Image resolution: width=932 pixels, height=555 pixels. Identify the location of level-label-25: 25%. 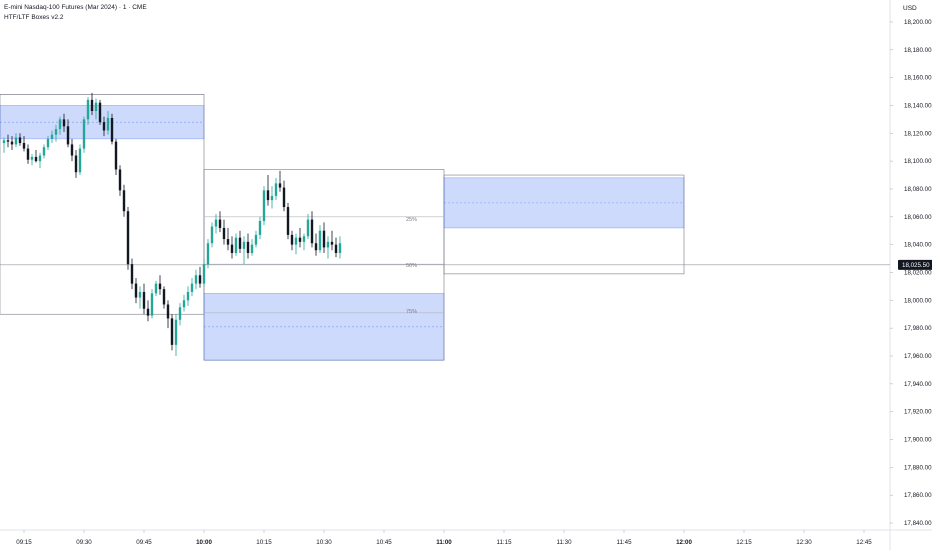
(411, 220).